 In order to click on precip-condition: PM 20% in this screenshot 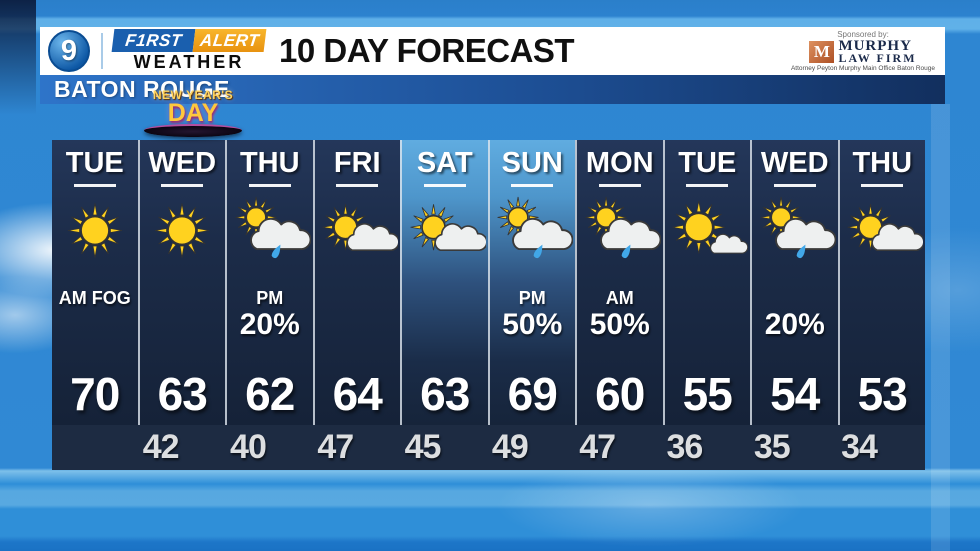, I will do `click(270, 314)`.